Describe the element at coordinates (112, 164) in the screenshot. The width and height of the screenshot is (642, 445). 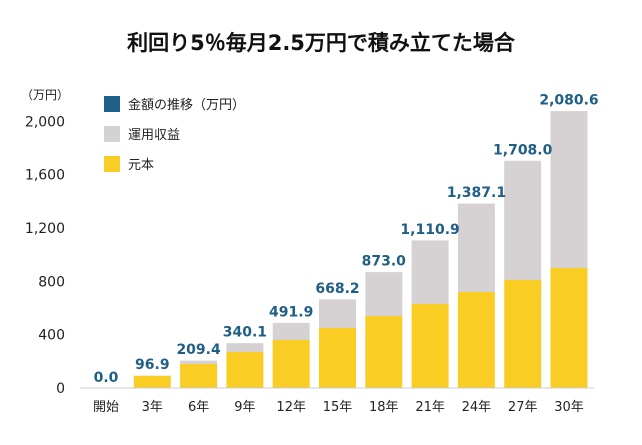
I see `legend-swatch-principal` at that location.